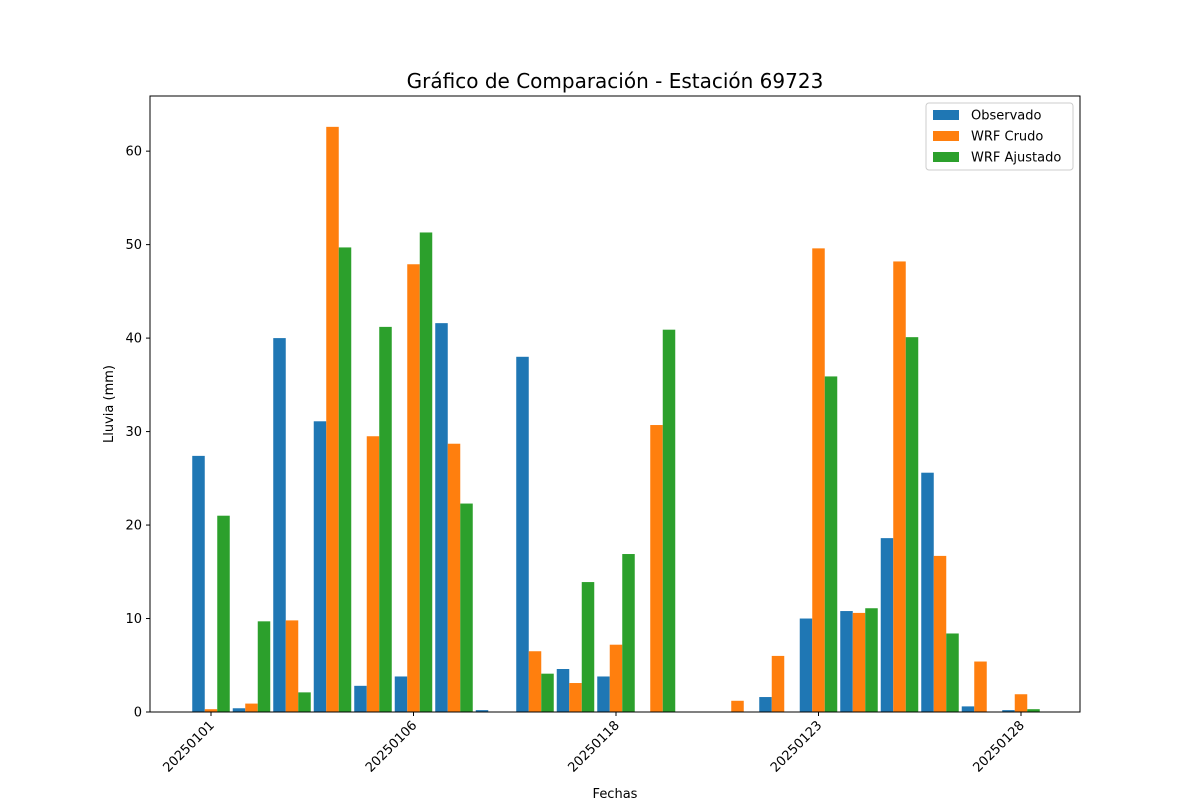  I want to click on legend-label-wrf-crudo: WRF Crudo, so click(1007, 137).